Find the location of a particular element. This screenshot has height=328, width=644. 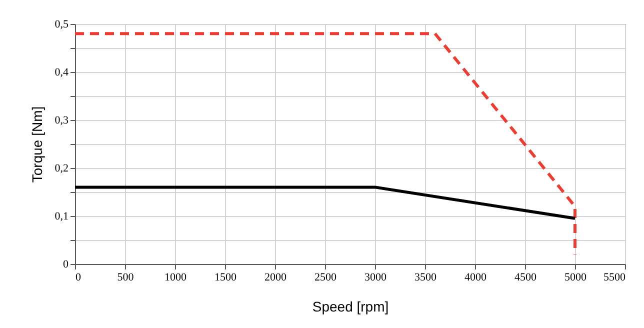

x-tick-label: 3500 is located at coordinates (425, 278).